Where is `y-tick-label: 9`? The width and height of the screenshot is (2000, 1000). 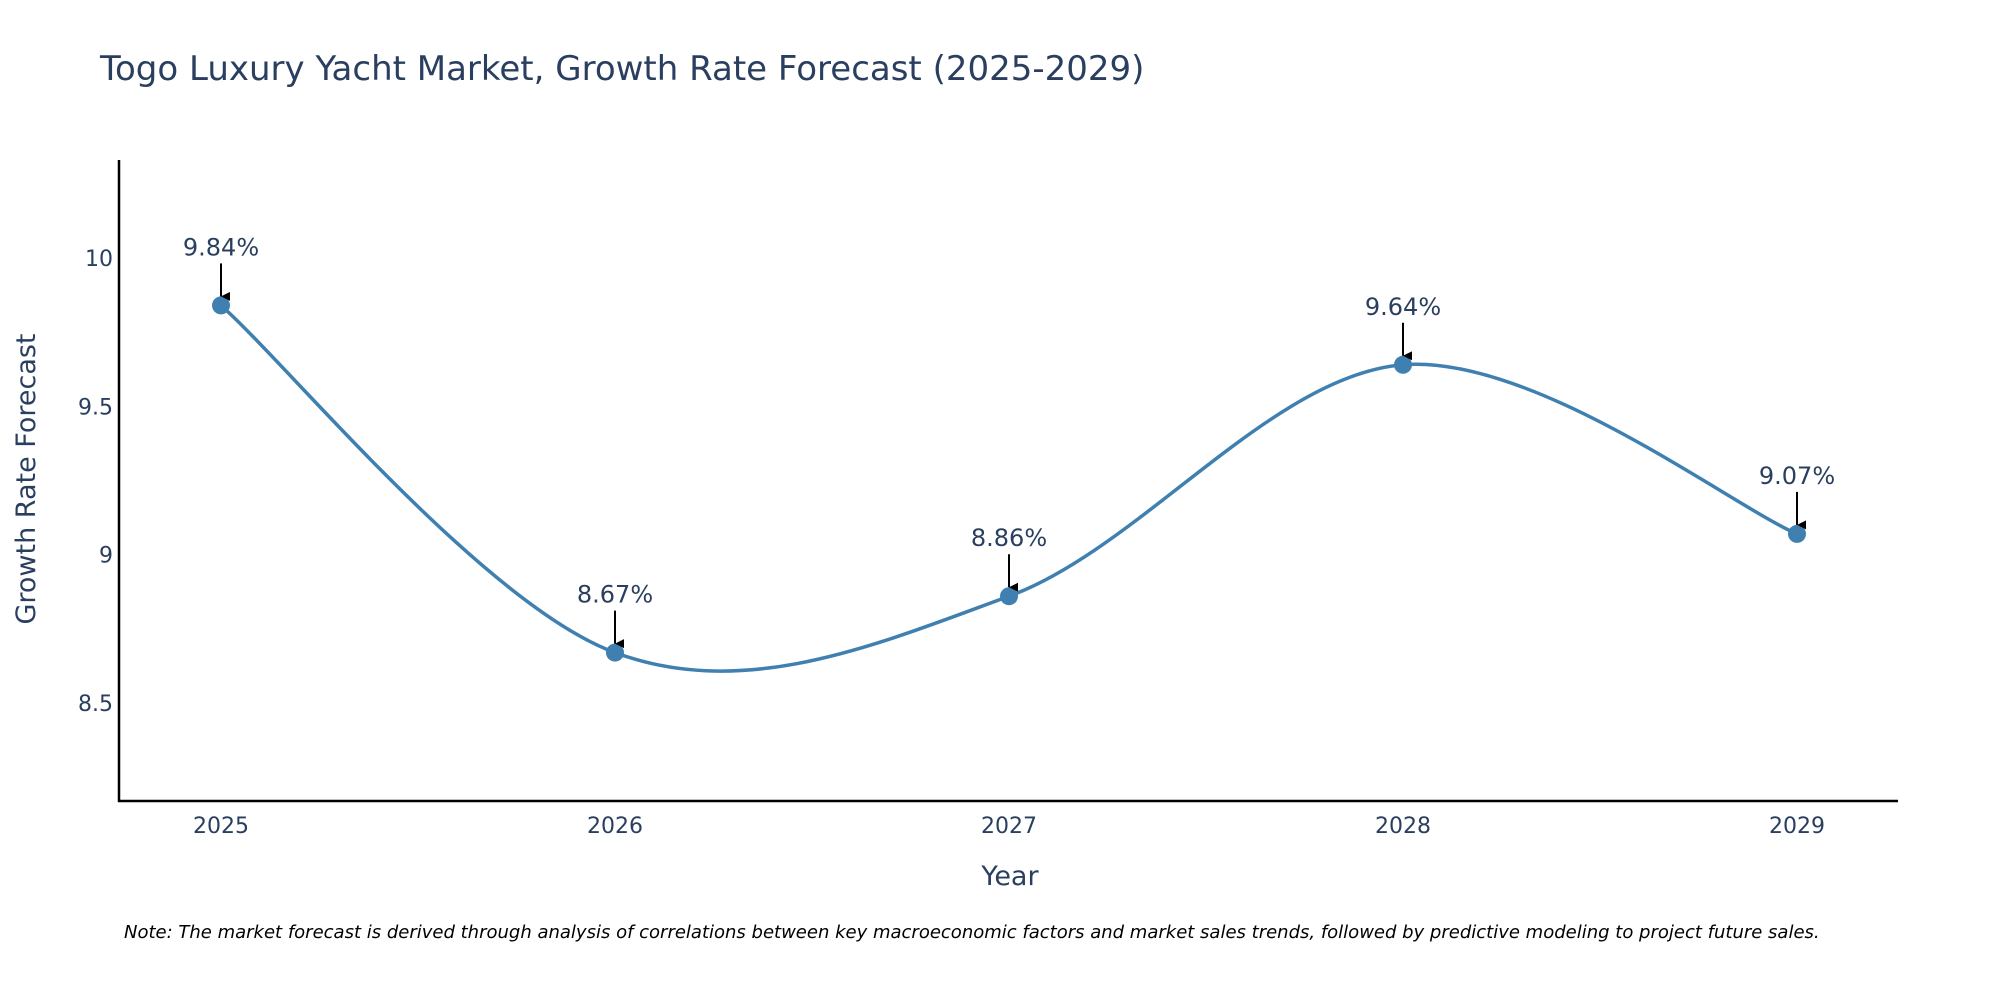
y-tick-label: 9 is located at coordinates (106, 556).